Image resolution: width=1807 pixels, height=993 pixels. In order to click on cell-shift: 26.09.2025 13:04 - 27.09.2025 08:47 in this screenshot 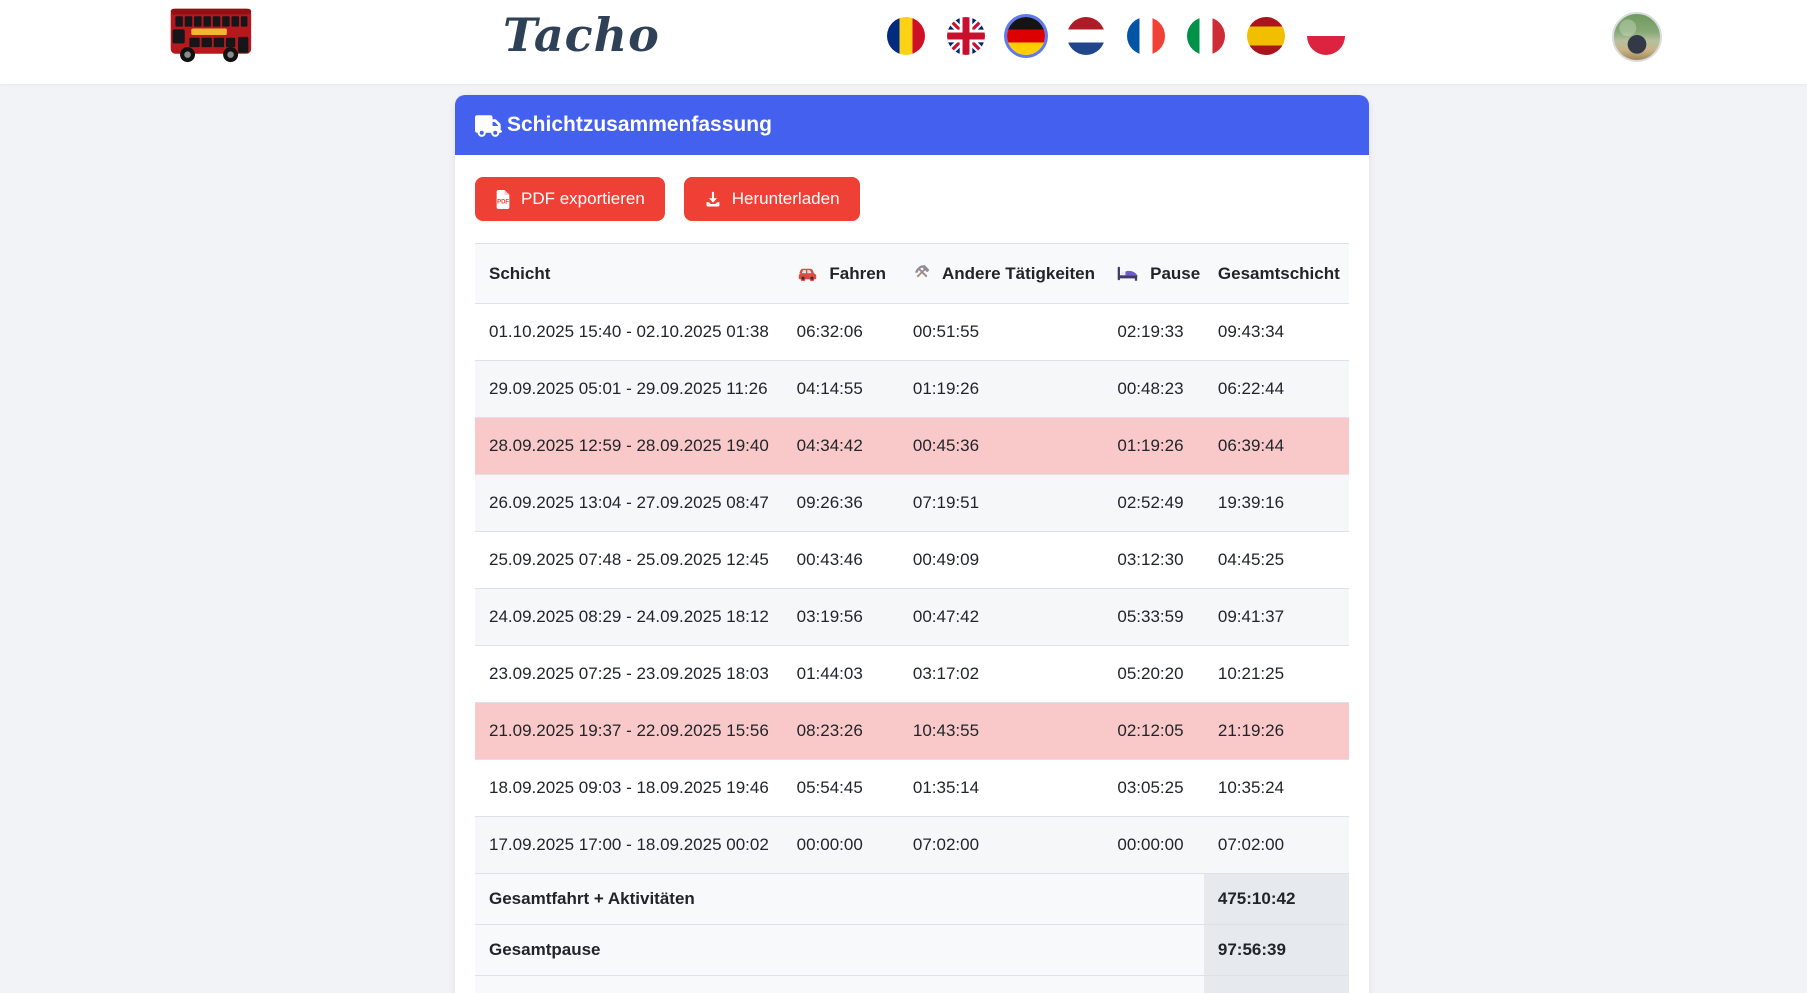, I will do `click(629, 503)`.